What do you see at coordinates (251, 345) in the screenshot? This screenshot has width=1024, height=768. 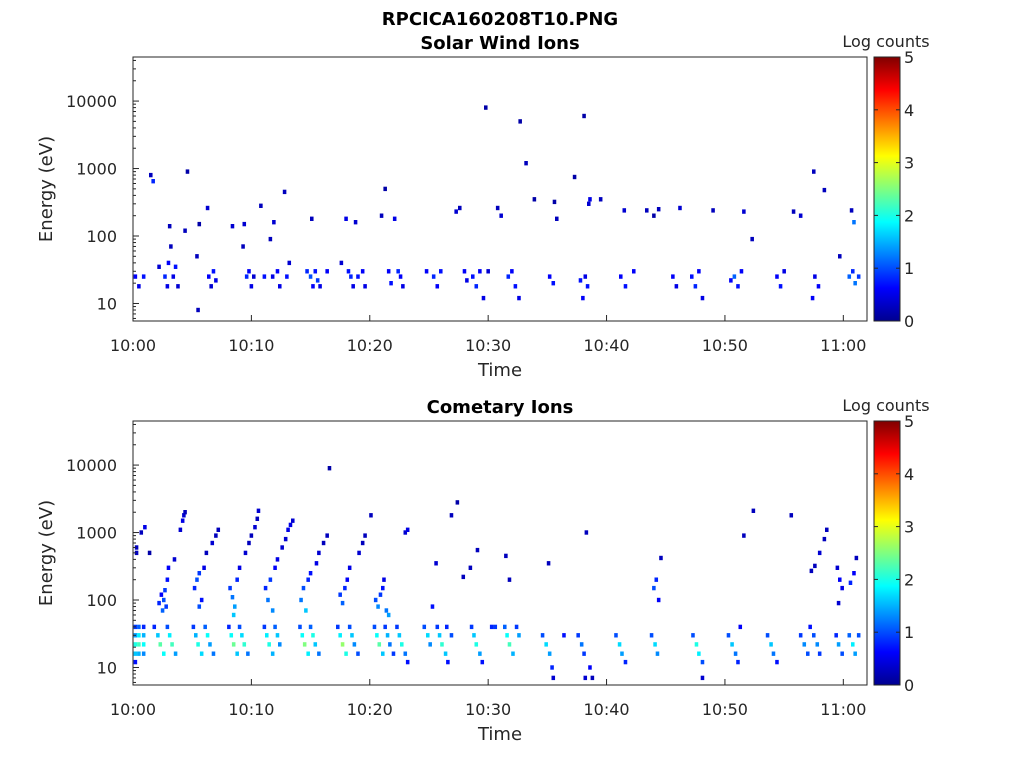 I see `x-tick-label: 10:10` at bounding box center [251, 345].